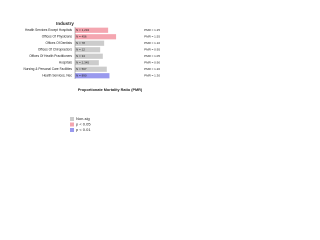  Describe the element at coordinates (65, 23) in the screenshot. I see `chart-title: Industry` at that location.